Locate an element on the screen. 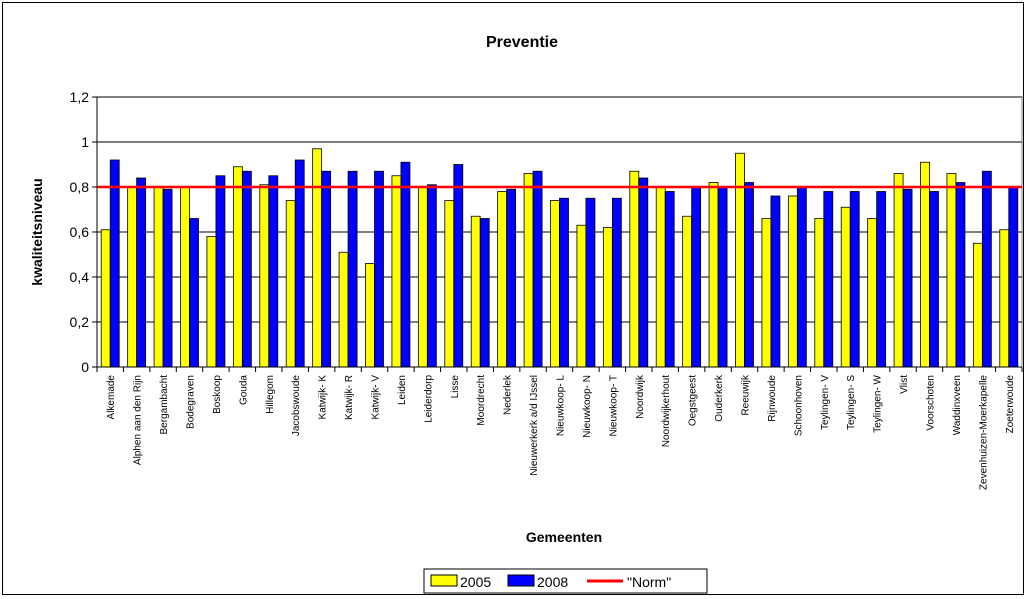 This screenshot has height=599, width=1028. x-tick-label: Katwijk- R is located at coordinates (349, 397).